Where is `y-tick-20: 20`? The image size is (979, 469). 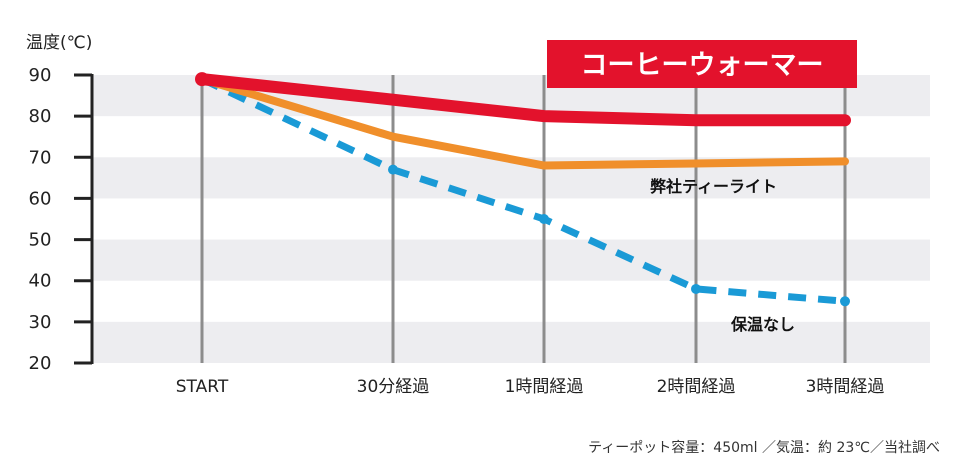
y-tick-20: 20 is located at coordinates (40, 363).